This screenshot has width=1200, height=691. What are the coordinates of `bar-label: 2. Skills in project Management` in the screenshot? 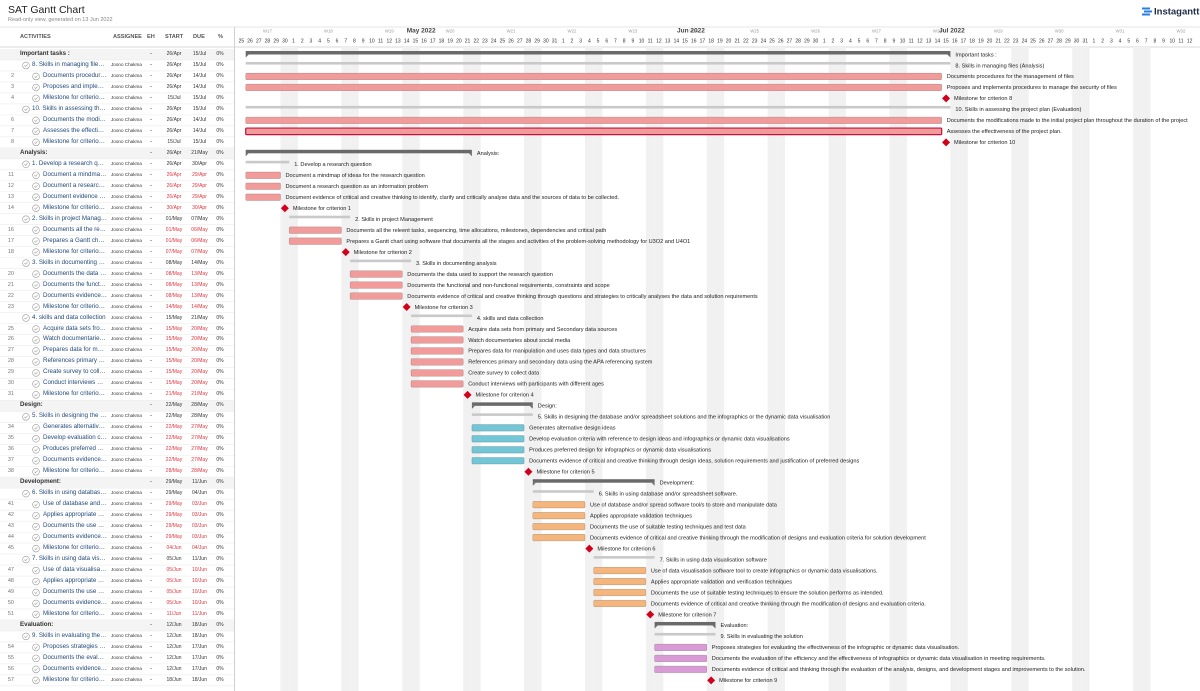 It's located at (394, 220).